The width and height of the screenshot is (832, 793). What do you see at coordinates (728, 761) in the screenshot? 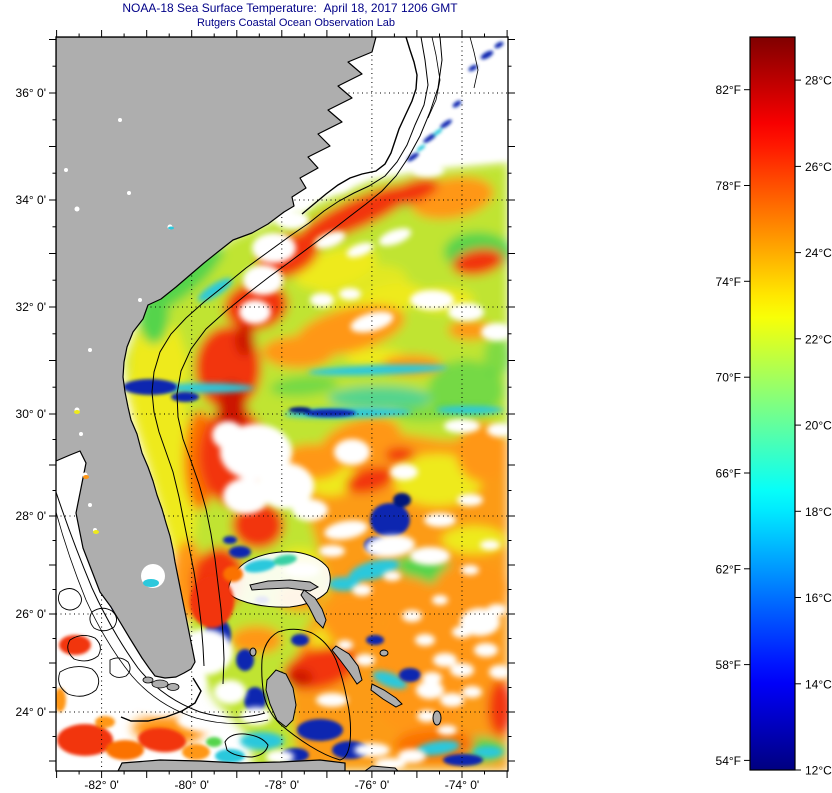
I see `svg-text: 54°F` at bounding box center [728, 761].